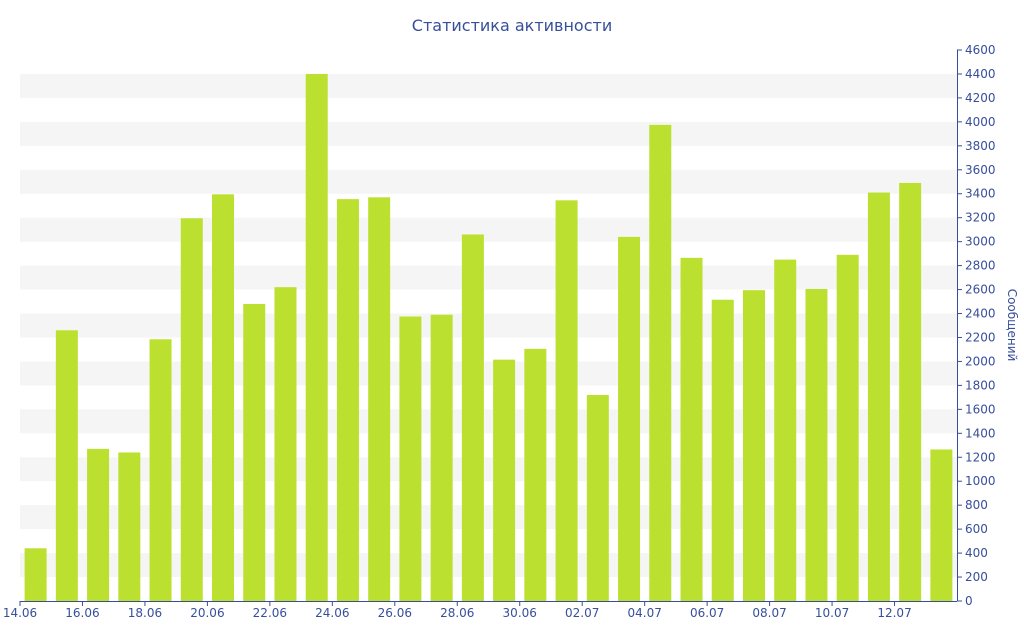 Image resolution: width=1024 pixels, height=640 pixels. What do you see at coordinates (976, 553) in the screenshot?
I see `y-tick-label: 400` at bounding box center [976, 553].